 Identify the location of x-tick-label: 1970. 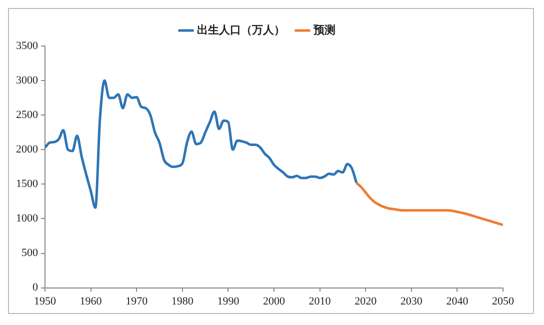
(137, 301).